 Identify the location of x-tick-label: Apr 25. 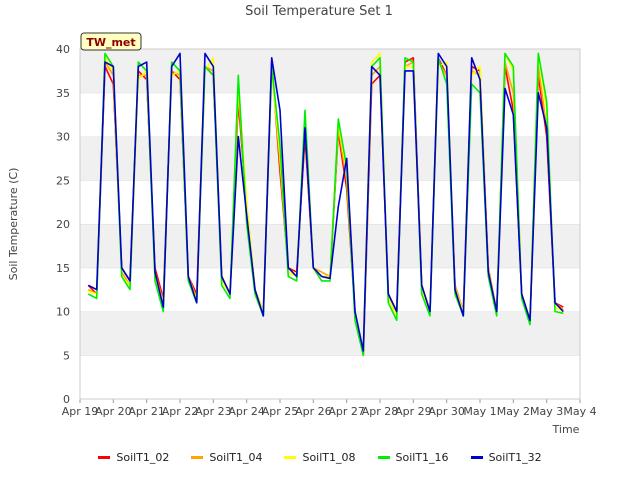
(280, 411).